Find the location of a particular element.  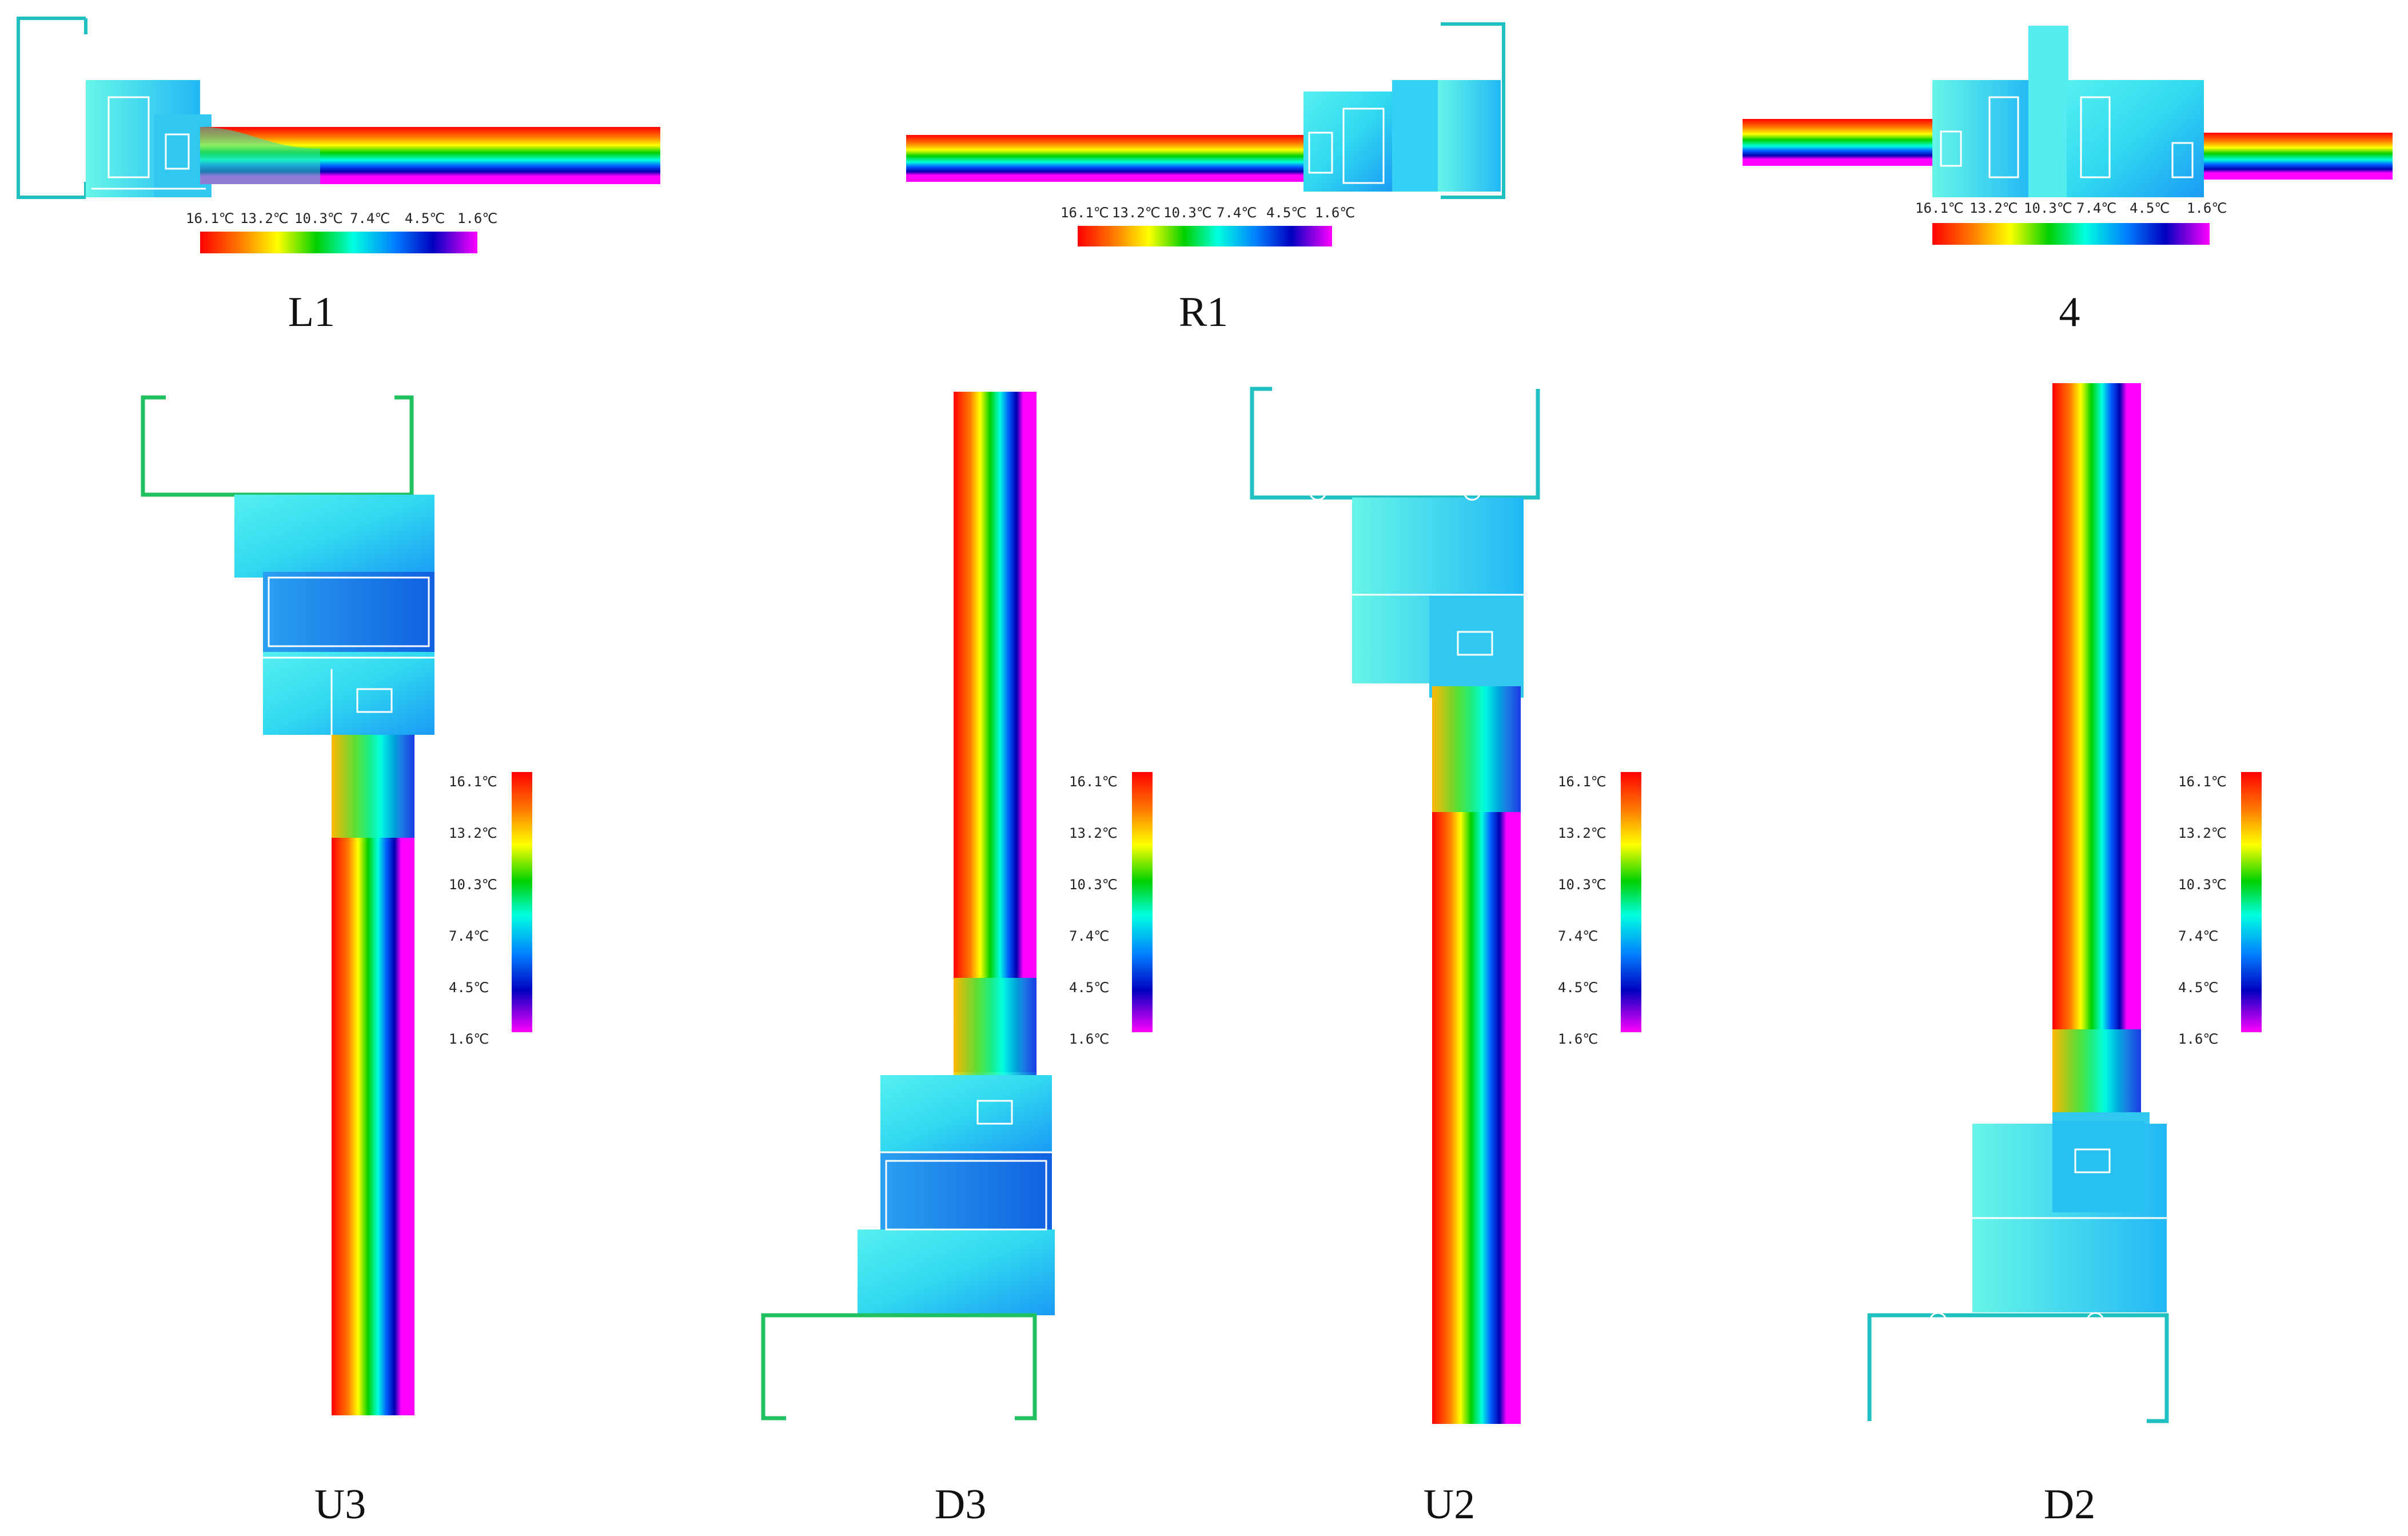

color-scale-4: 16.1℃ 13.2℃ 10.3℃ 7.4℃ 4.5℃ 1.6℃ is located at coordinates (2071, 222).